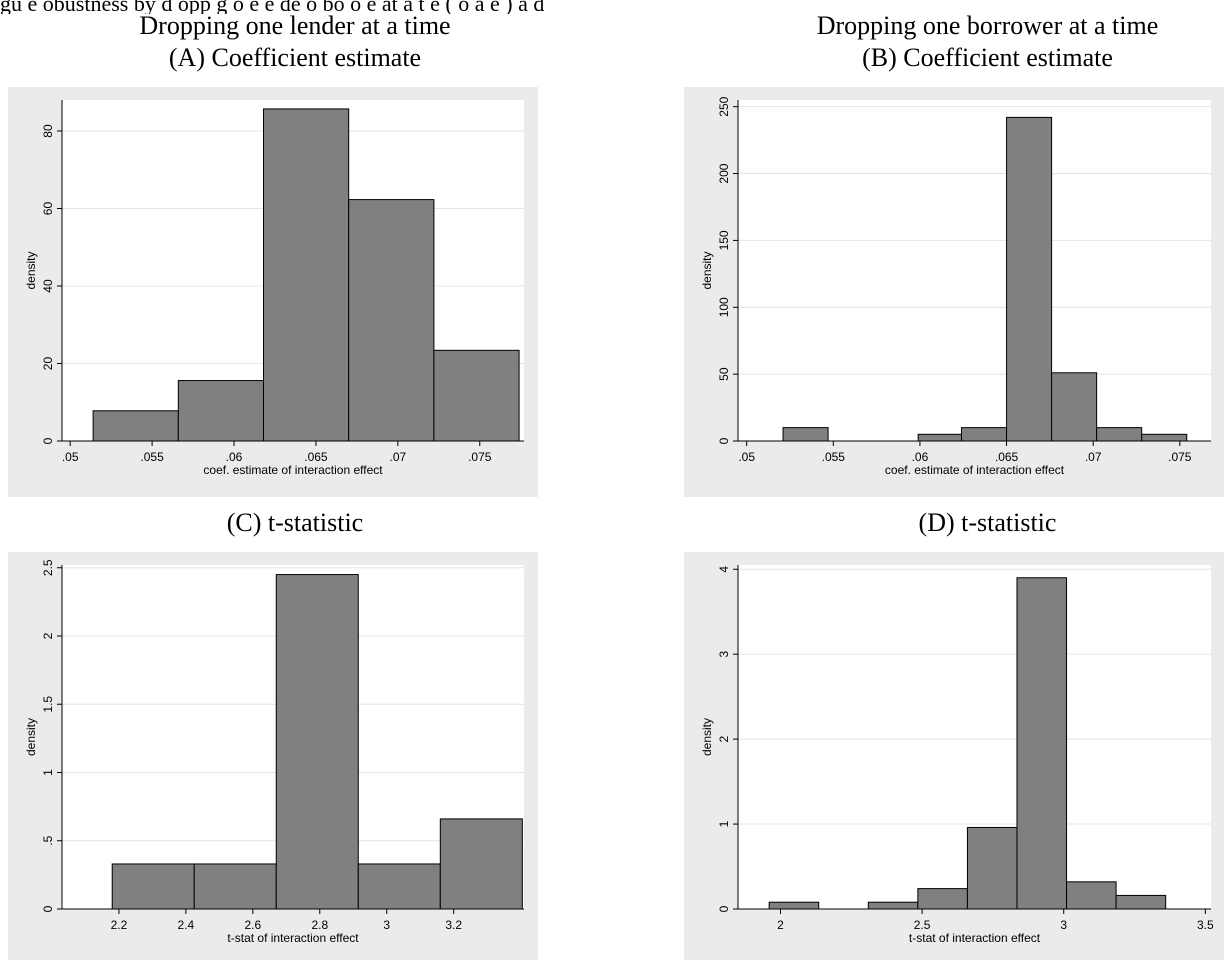 The width and height of the screenshot is (1230, 963). Describe the element at coordinates (1007, 457) in the screenshot. I see `x-tick-label-b-3: .065` at that location.